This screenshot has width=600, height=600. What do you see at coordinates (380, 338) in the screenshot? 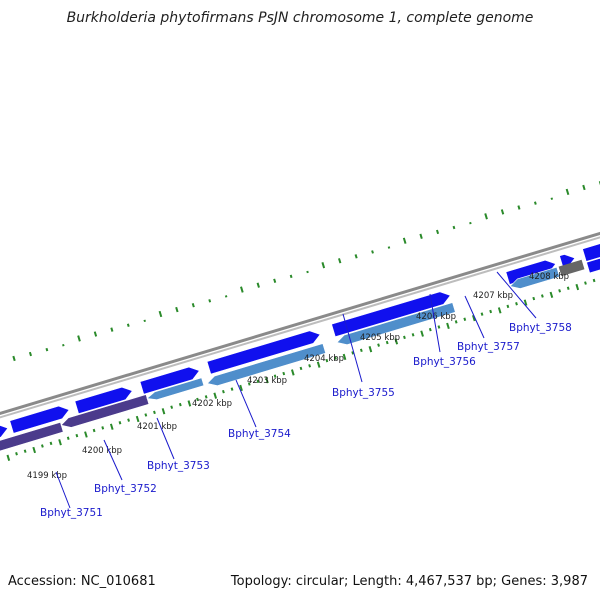
I see `scale-tick-label: 4205 kbp` at bounding box center [380, 338].